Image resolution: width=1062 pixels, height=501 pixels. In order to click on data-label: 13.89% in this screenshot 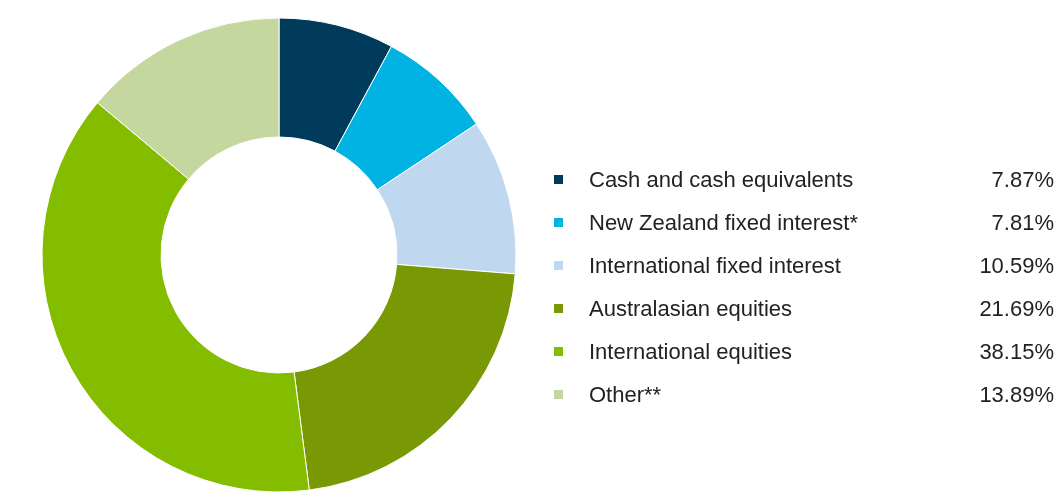, I will do `click(1016, 394)`.